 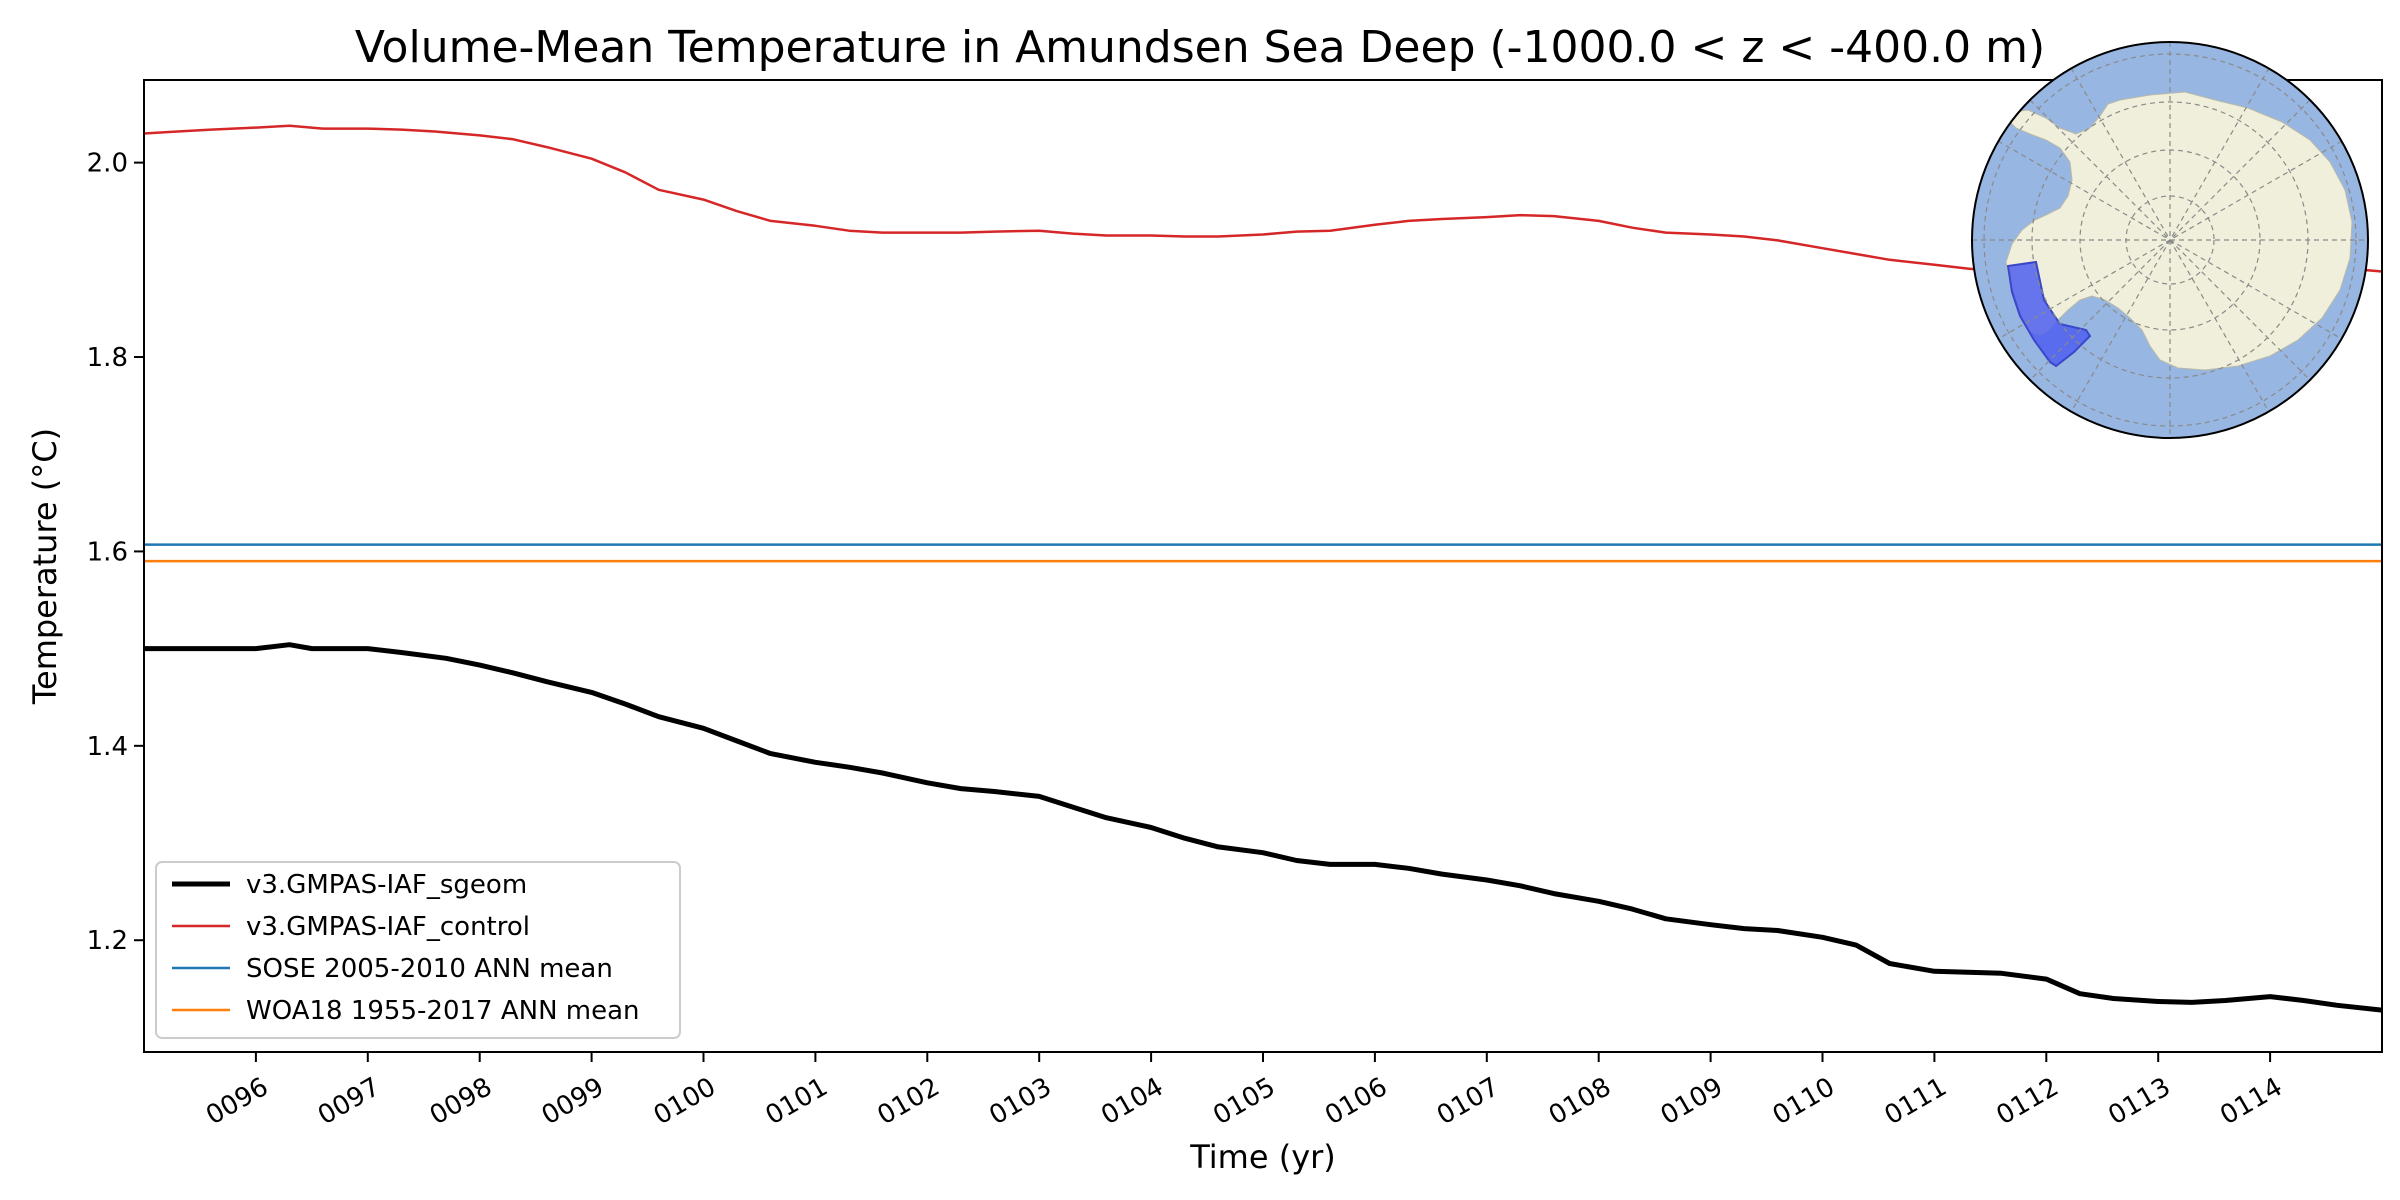 I want to click on legend-entry-label: v3.GMPAS-IAF_sgeom, so click(x=386, y=885).